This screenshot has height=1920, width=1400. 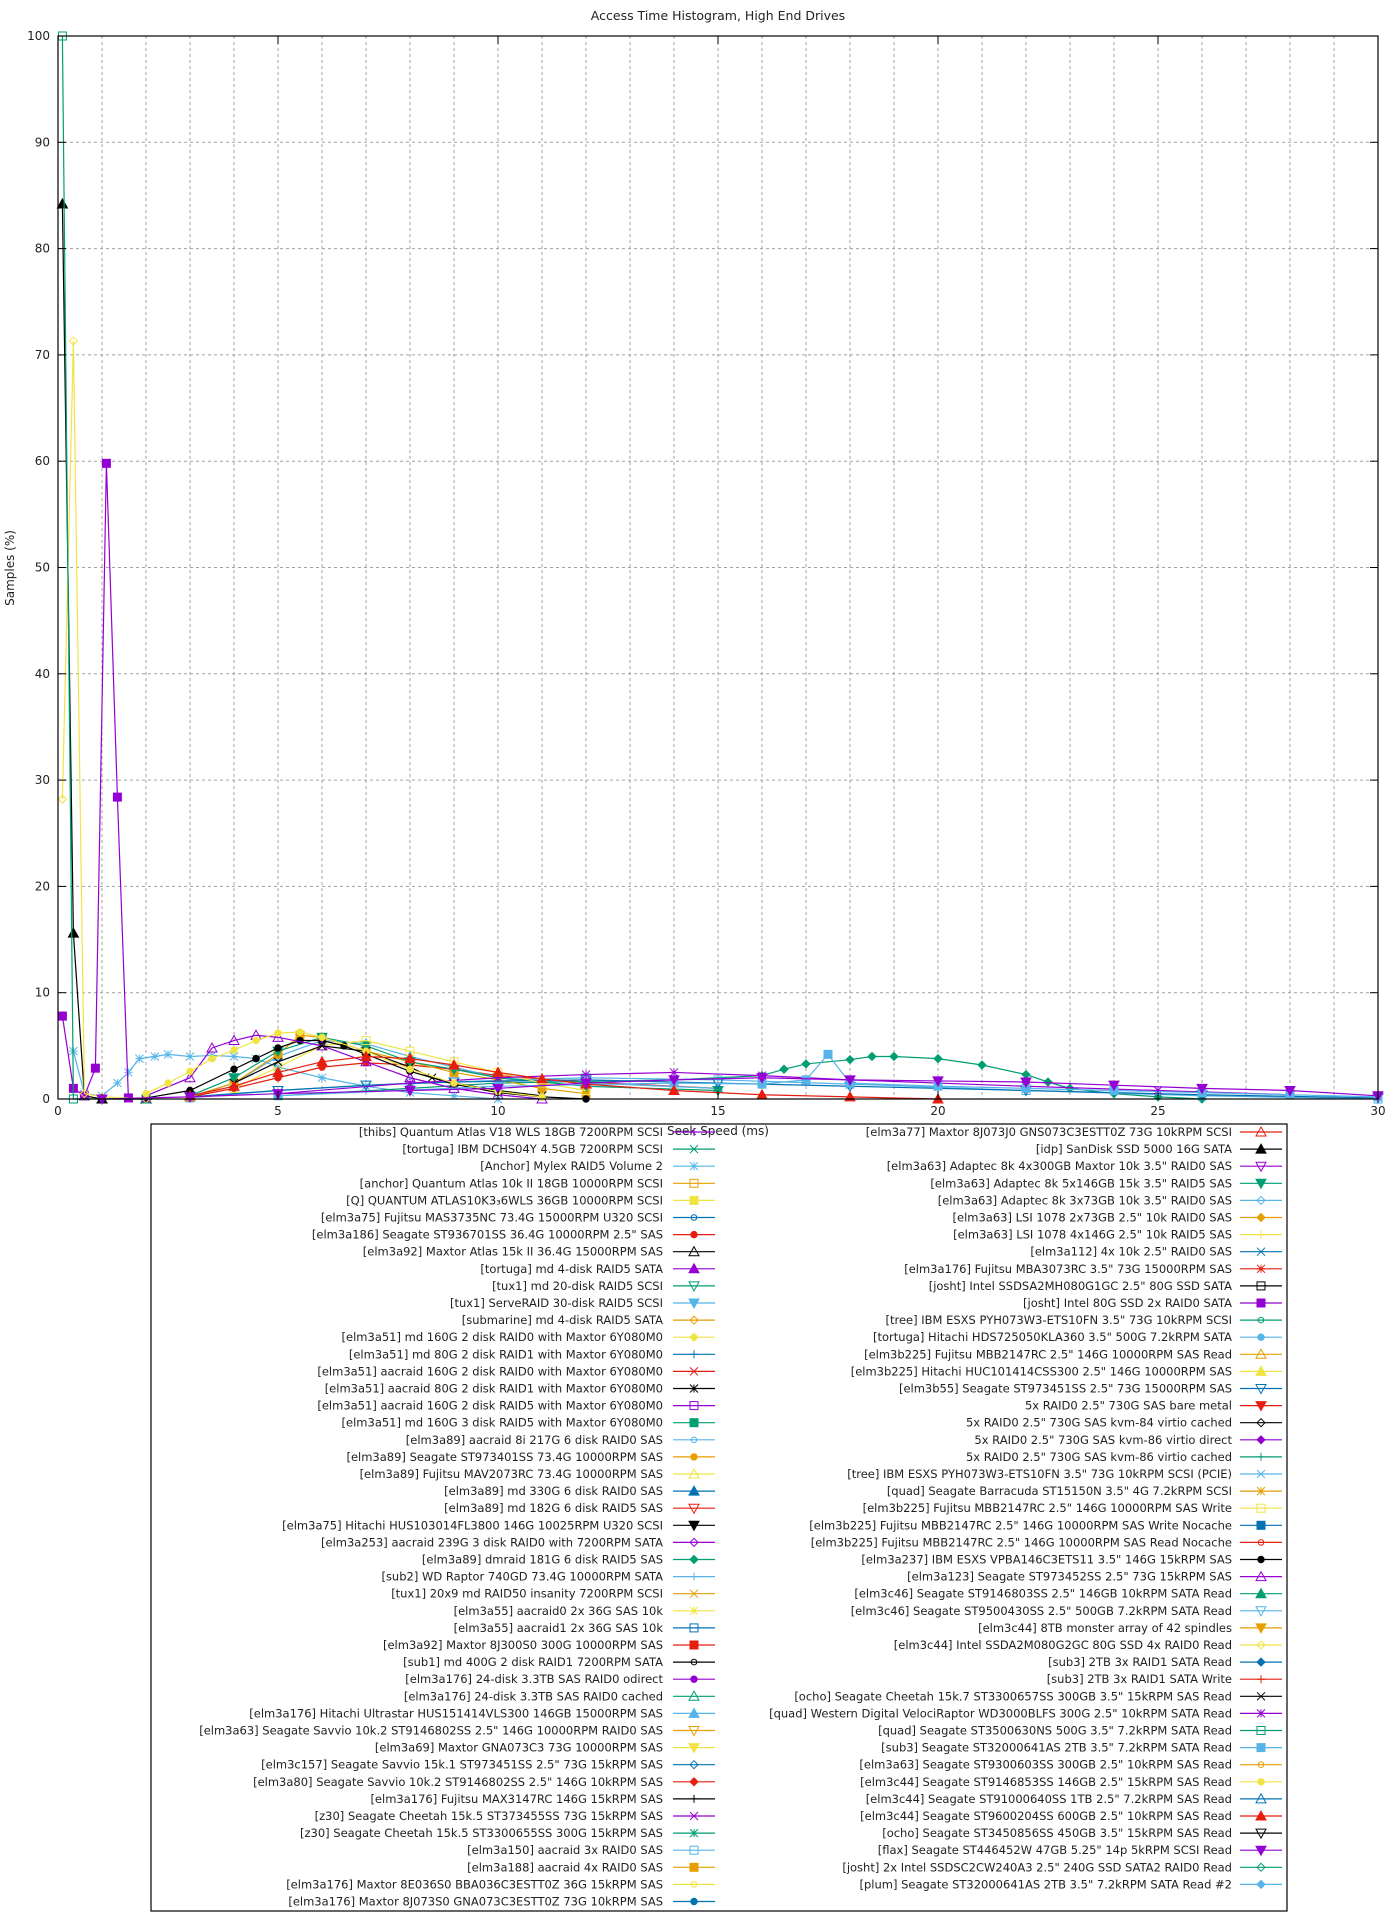 What do you see at coordinates (42, 355) in the screenshot?
I see `y-tick-label: 70` at bounding box center [42, 355].